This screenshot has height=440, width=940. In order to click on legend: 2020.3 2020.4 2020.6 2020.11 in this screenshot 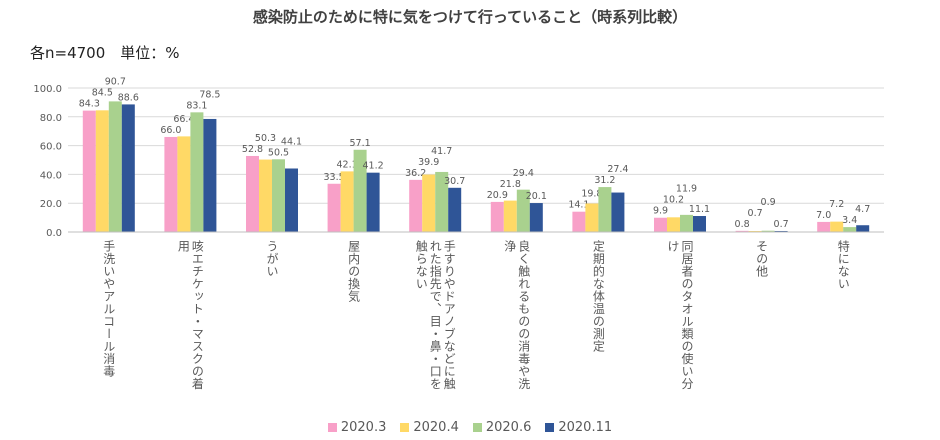, I will do `click(470, 427)`.